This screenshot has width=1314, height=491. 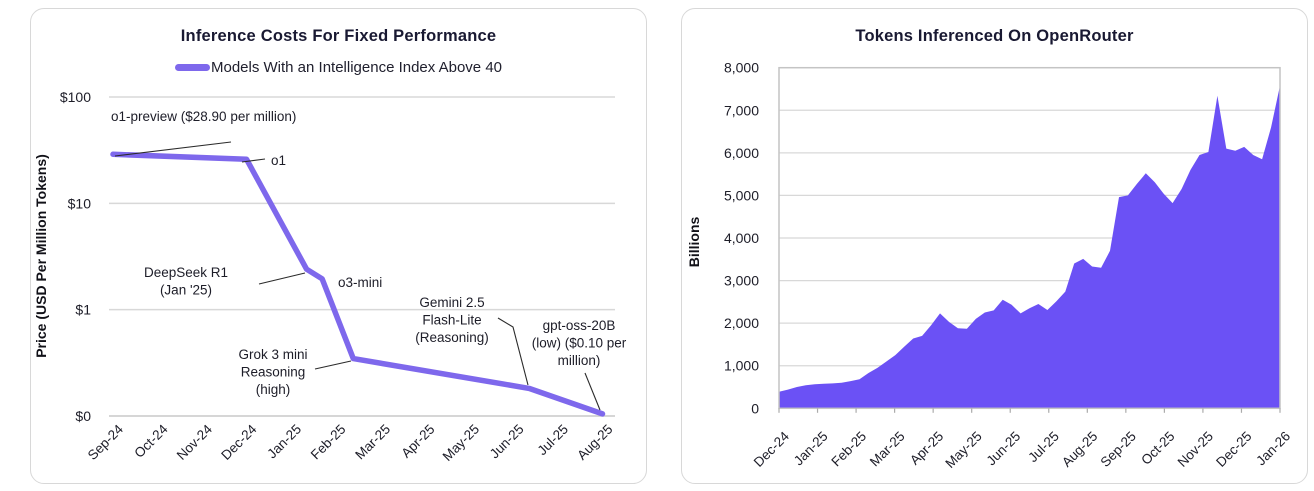 What do you see at coordinates (83, 310) in the screenshot?
I see `y-tick-label: $1` at bounding box center [83, 310].